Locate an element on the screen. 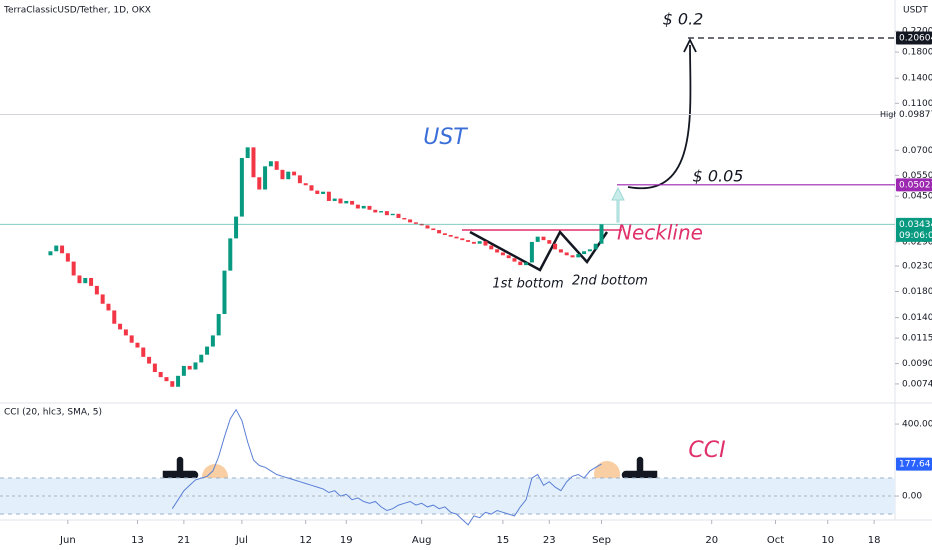  annotation: $ 0.2 is located at coordinates (683, 19).